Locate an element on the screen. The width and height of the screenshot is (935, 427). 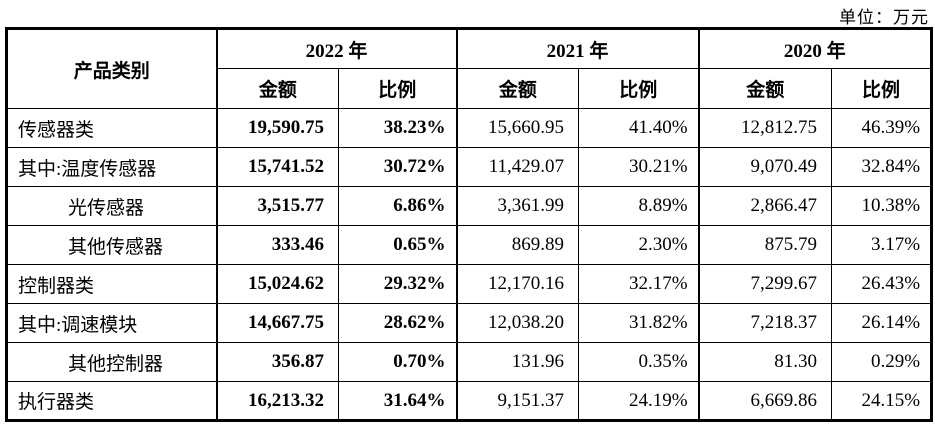
ratio-header-2022: 比例 is located at coordinates (397, 88).